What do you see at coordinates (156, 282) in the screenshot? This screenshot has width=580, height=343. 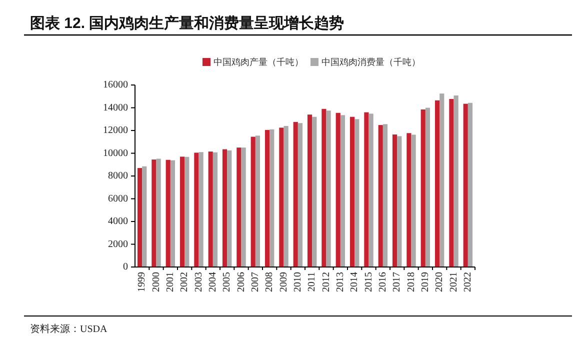 I see `x-tick-label: 2000` at bounding box center [156, 282].